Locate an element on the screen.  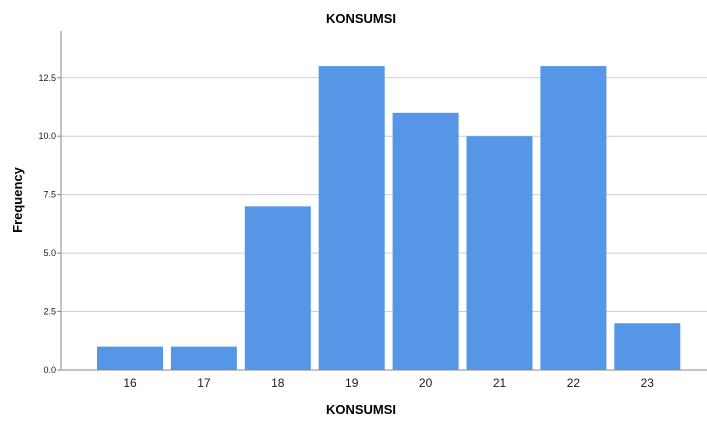
x-tick-label: 19 is located at coordinates (352, 383).